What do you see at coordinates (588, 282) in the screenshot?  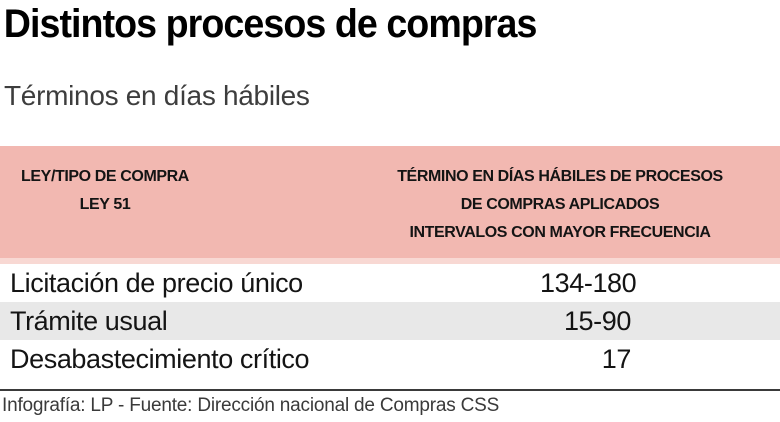 I see `row-value: 134-180` at bounding box center [588, 282].